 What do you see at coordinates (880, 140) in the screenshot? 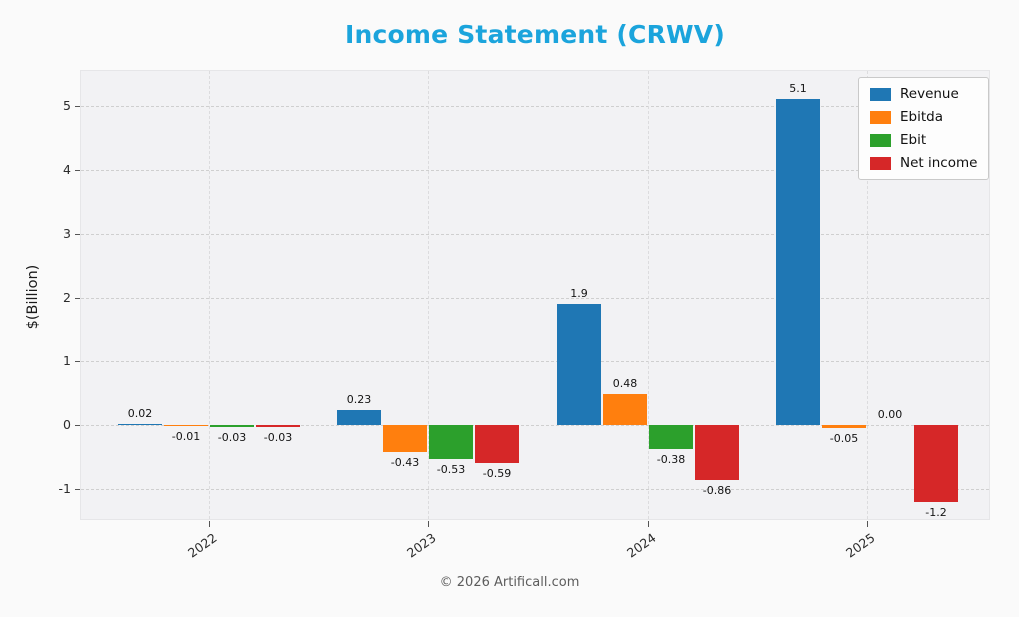
I see `legend-swatch-ebit-icon` at bounding box center [880, 140].